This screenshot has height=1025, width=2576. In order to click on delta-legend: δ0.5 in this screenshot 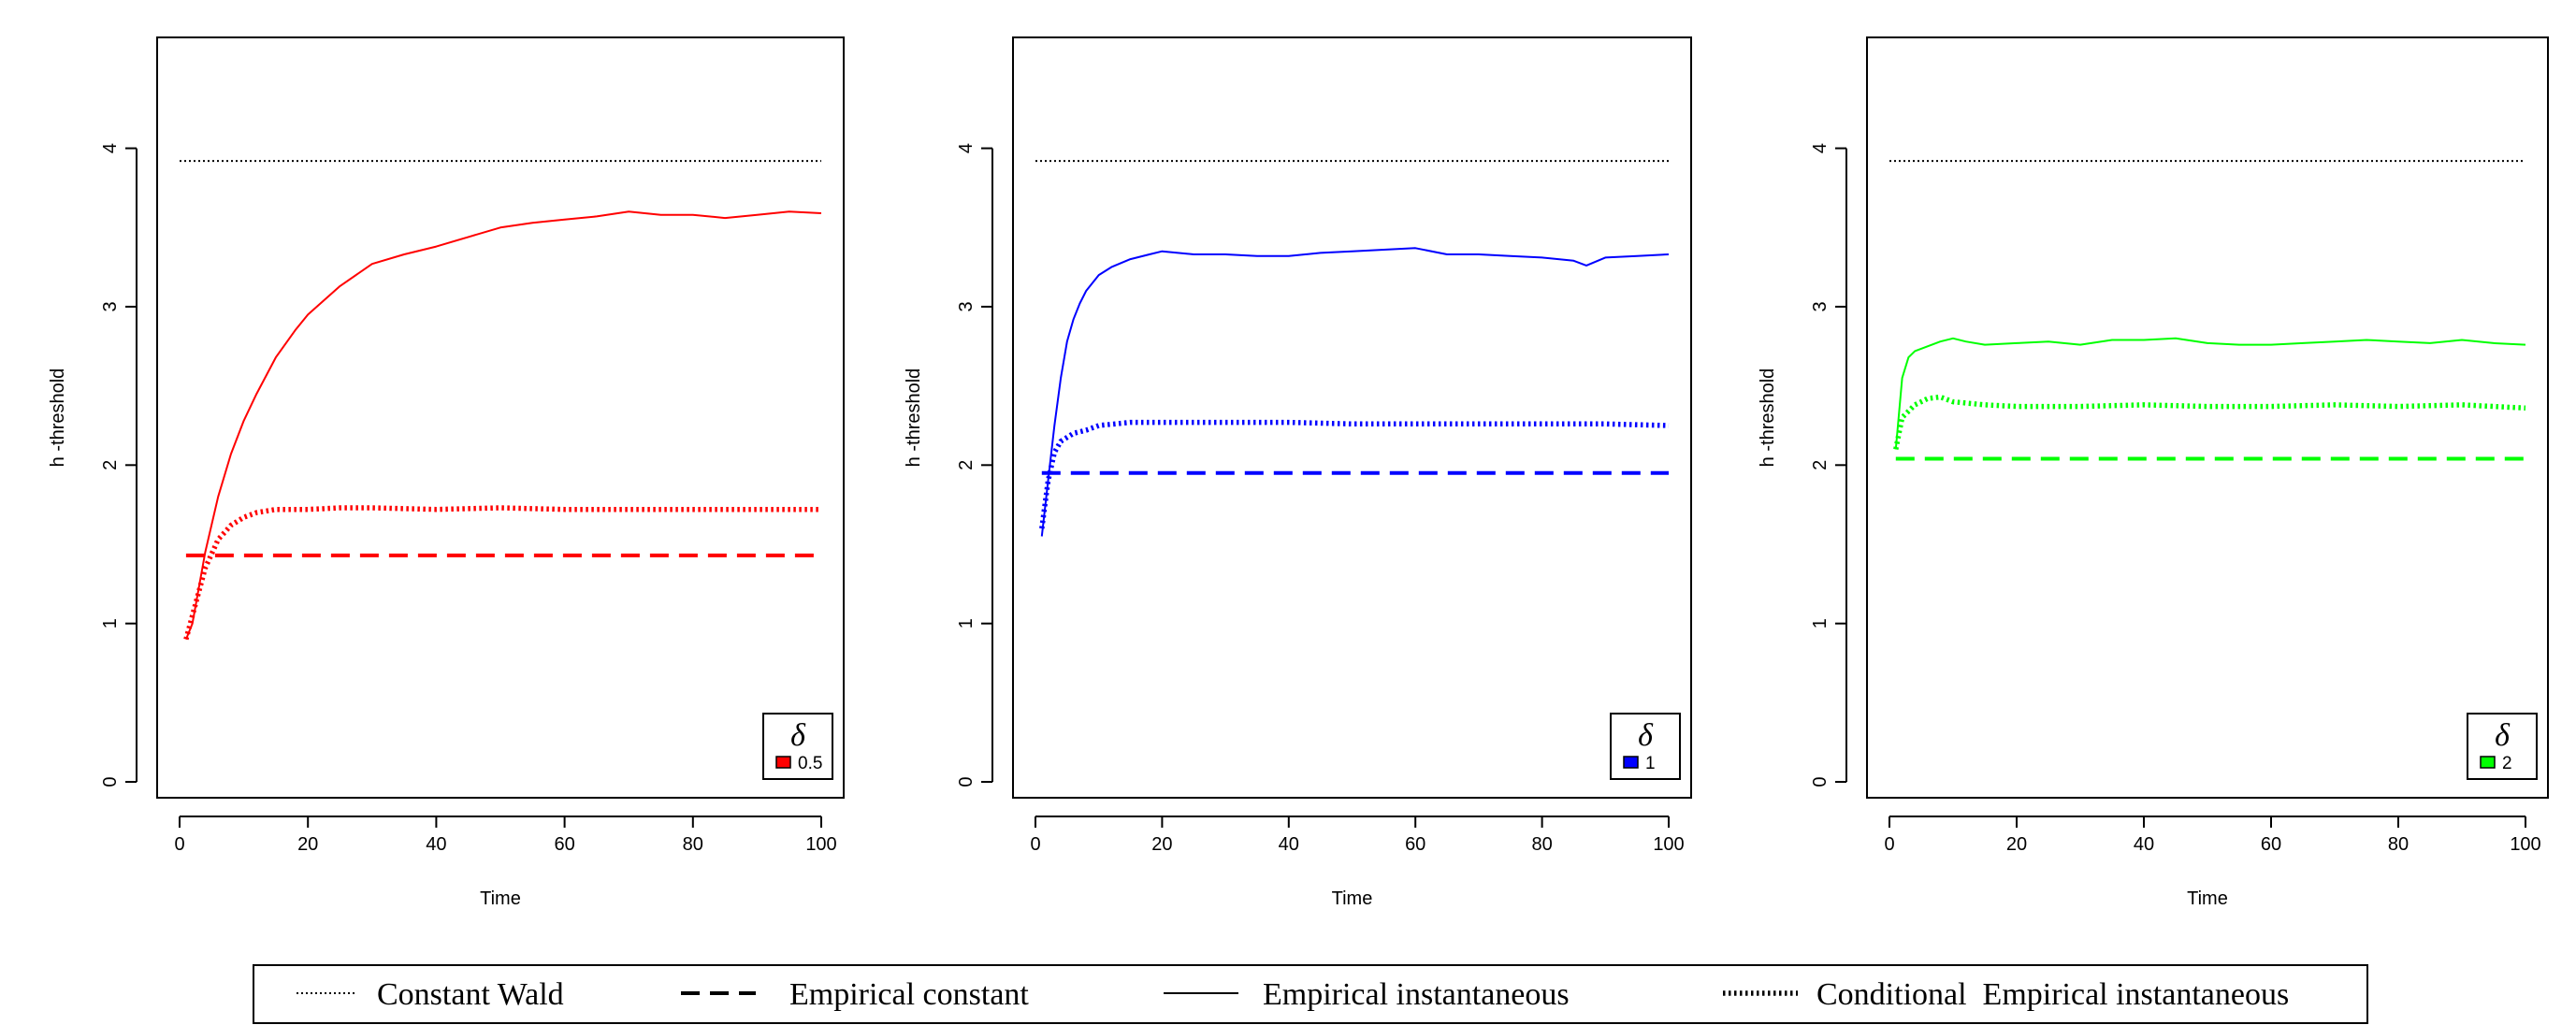, I will do `click(797, 746)`.